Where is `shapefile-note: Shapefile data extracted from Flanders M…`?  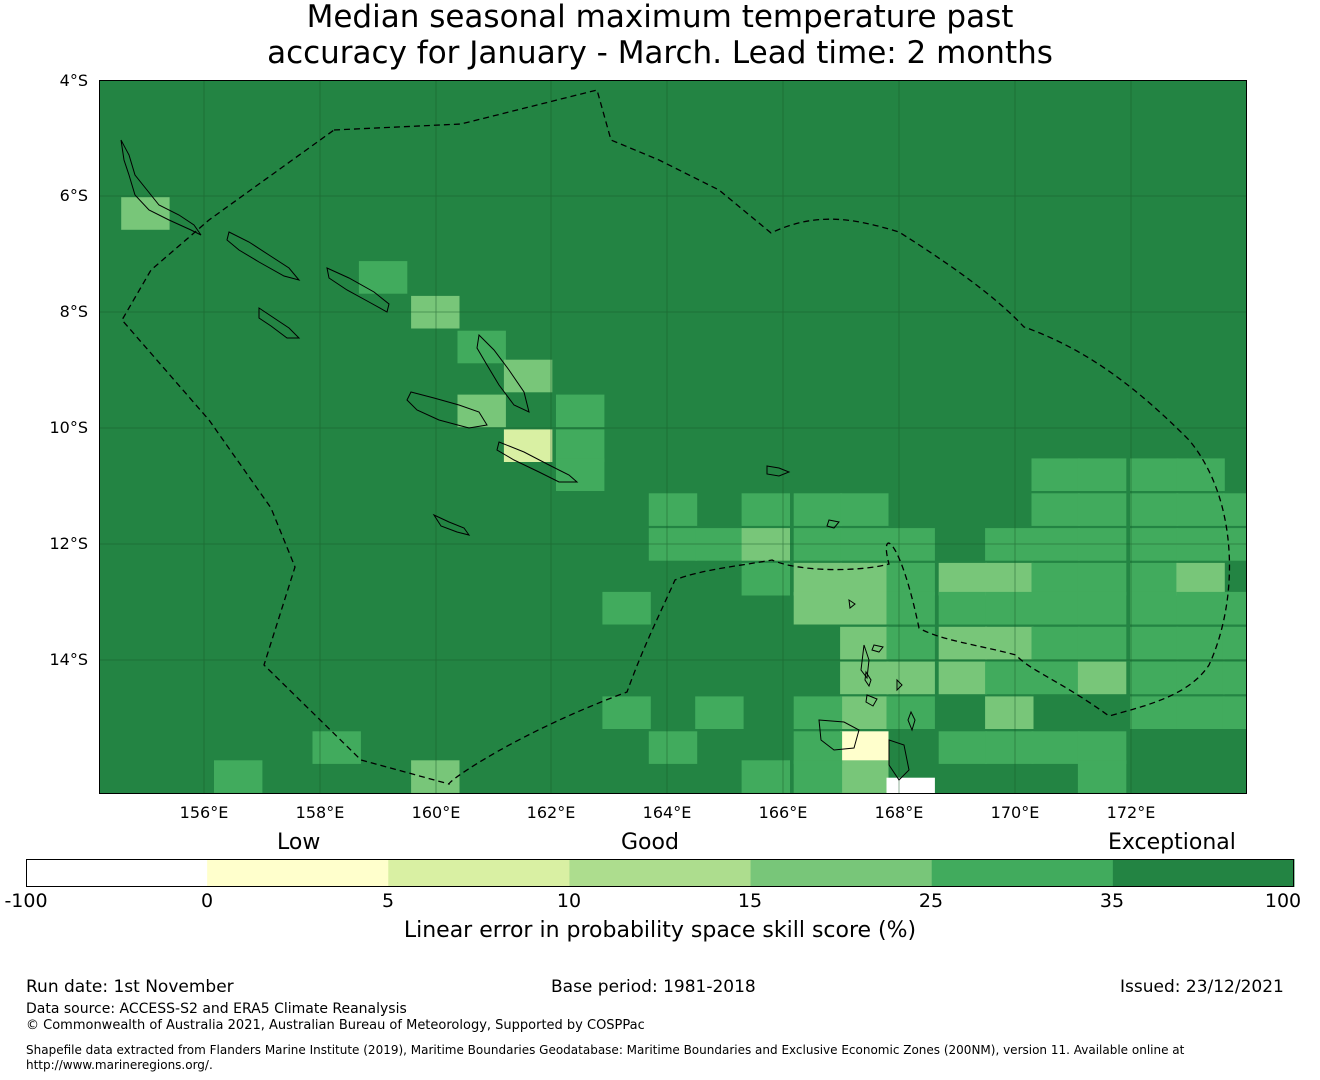 shapefile-note: Shapefile data extracted from Flanders M… is located at coordinates (651, 1058).